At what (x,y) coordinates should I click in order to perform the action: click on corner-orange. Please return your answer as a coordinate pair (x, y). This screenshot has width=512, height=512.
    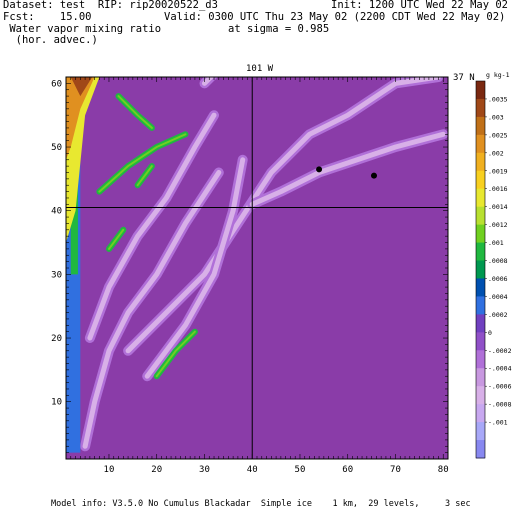
    Looking at the image, I should click on (80, 118).